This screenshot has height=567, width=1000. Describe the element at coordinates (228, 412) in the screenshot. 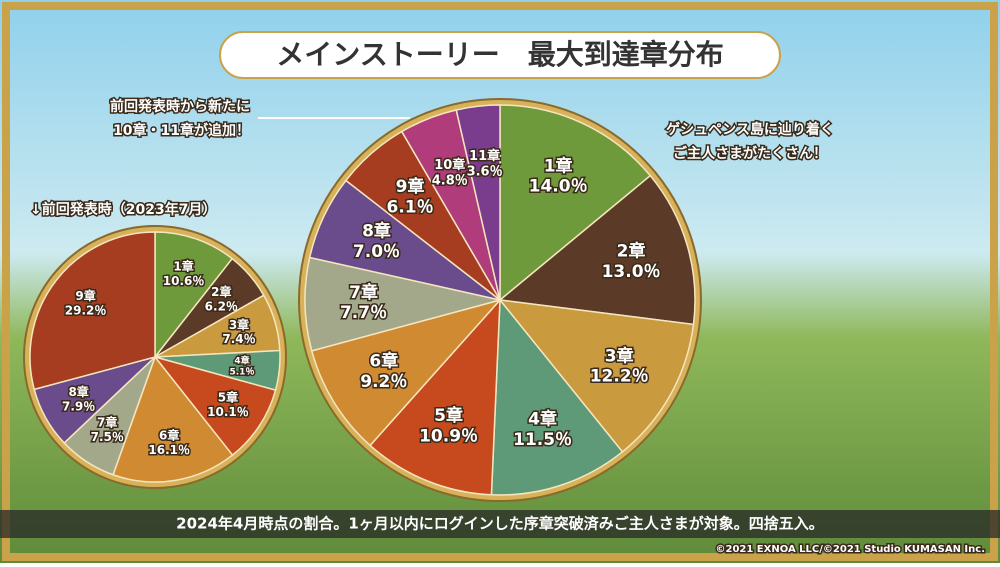

I see `value-label: 10.1％` at that location.